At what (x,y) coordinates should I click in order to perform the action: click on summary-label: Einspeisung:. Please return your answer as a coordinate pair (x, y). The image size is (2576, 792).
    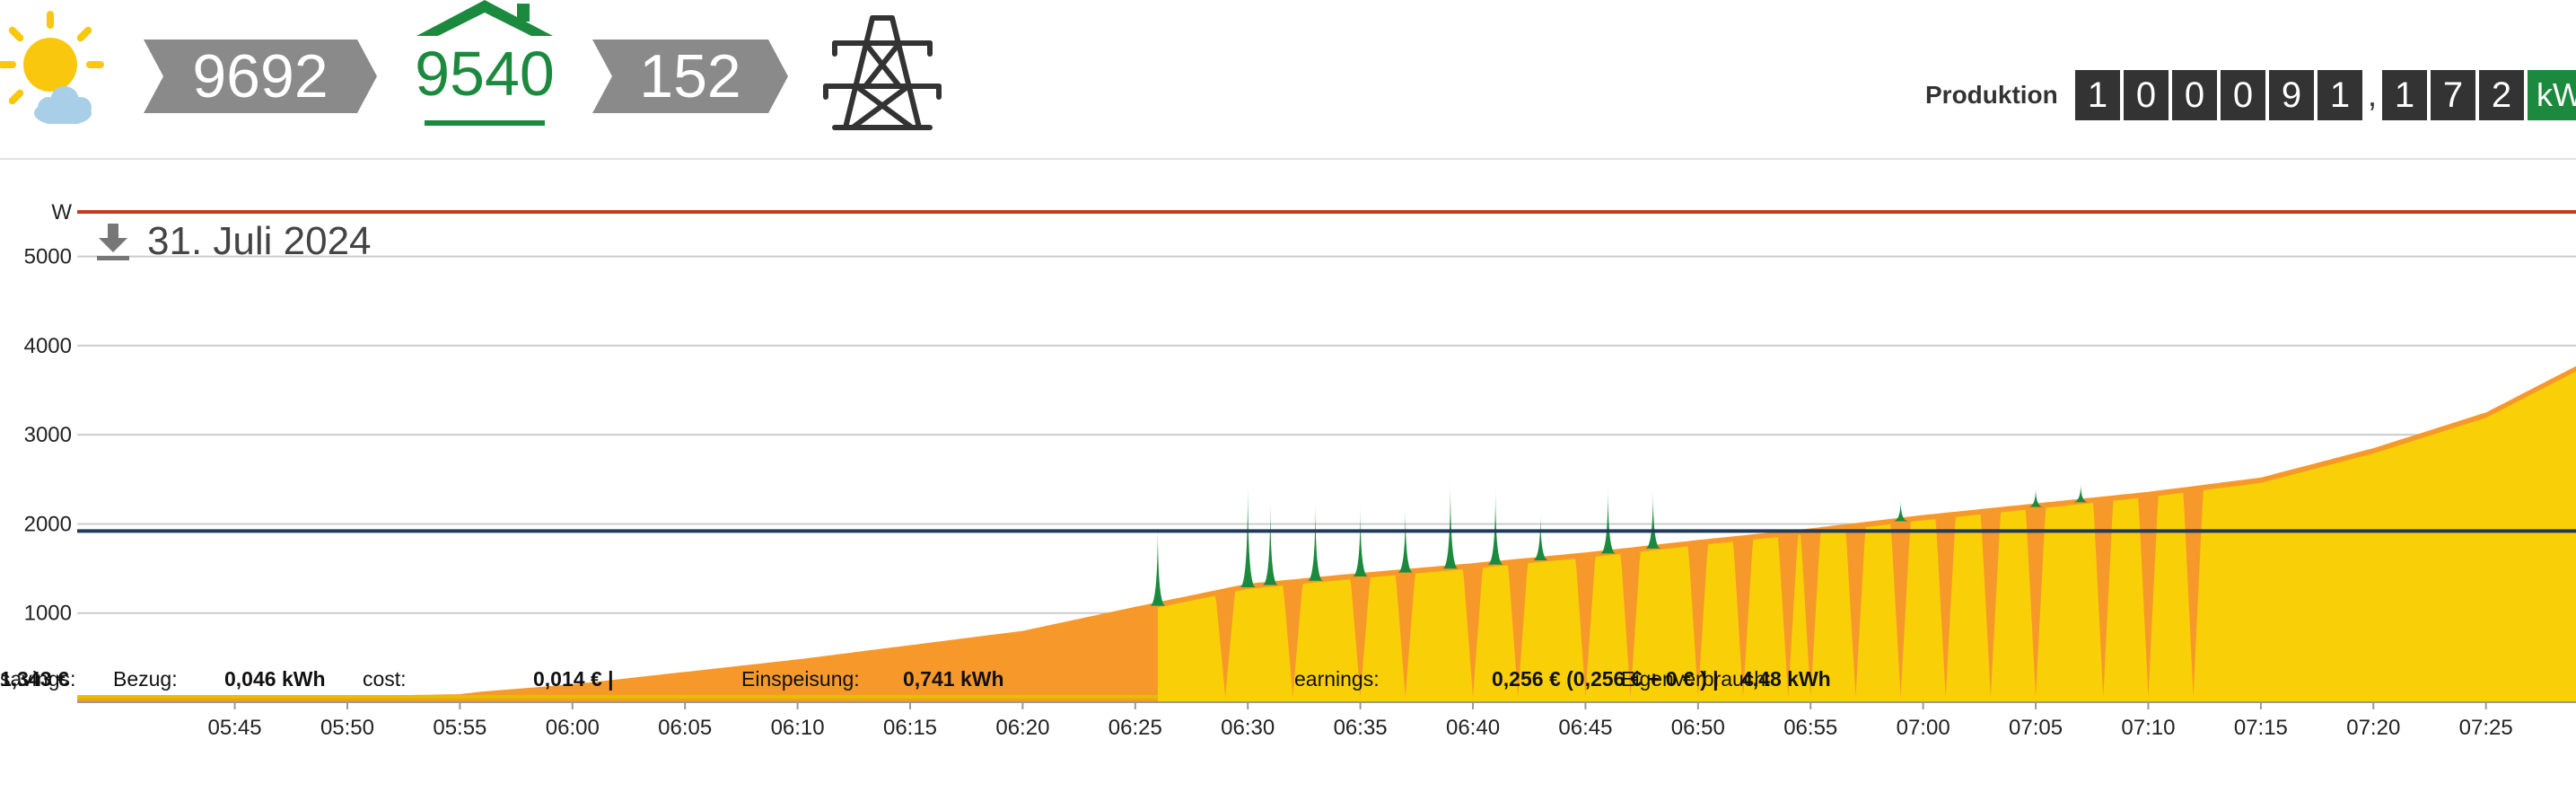
    Looking at the image, I should click on (800, 679).